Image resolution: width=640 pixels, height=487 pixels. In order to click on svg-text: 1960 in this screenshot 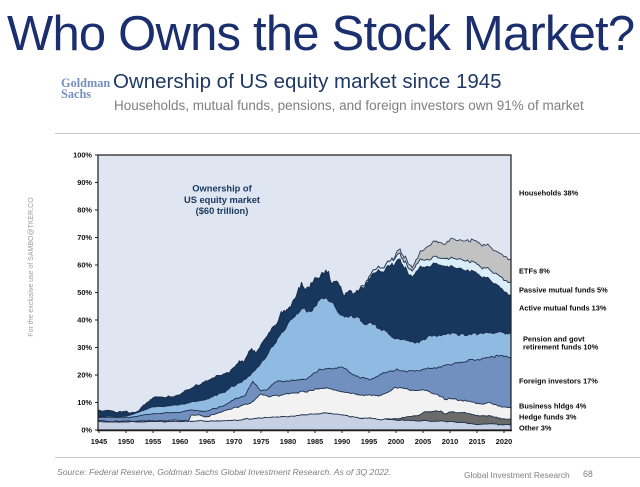, I will do `click(180, 441)`.